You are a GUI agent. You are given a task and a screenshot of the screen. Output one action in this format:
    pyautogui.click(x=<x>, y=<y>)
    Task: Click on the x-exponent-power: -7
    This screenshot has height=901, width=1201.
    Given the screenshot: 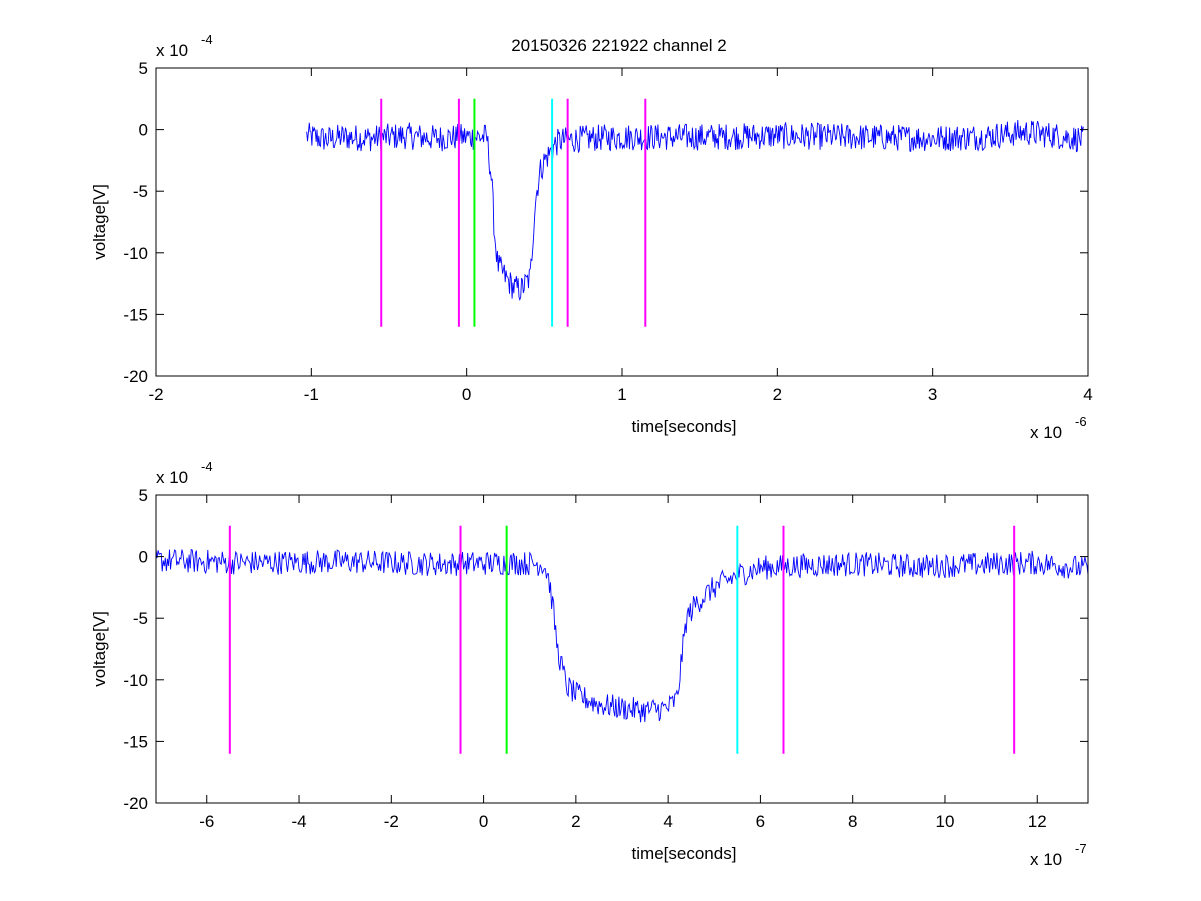 What is the action you would take?
    pyautogui.click(x=1081, y=848)
    